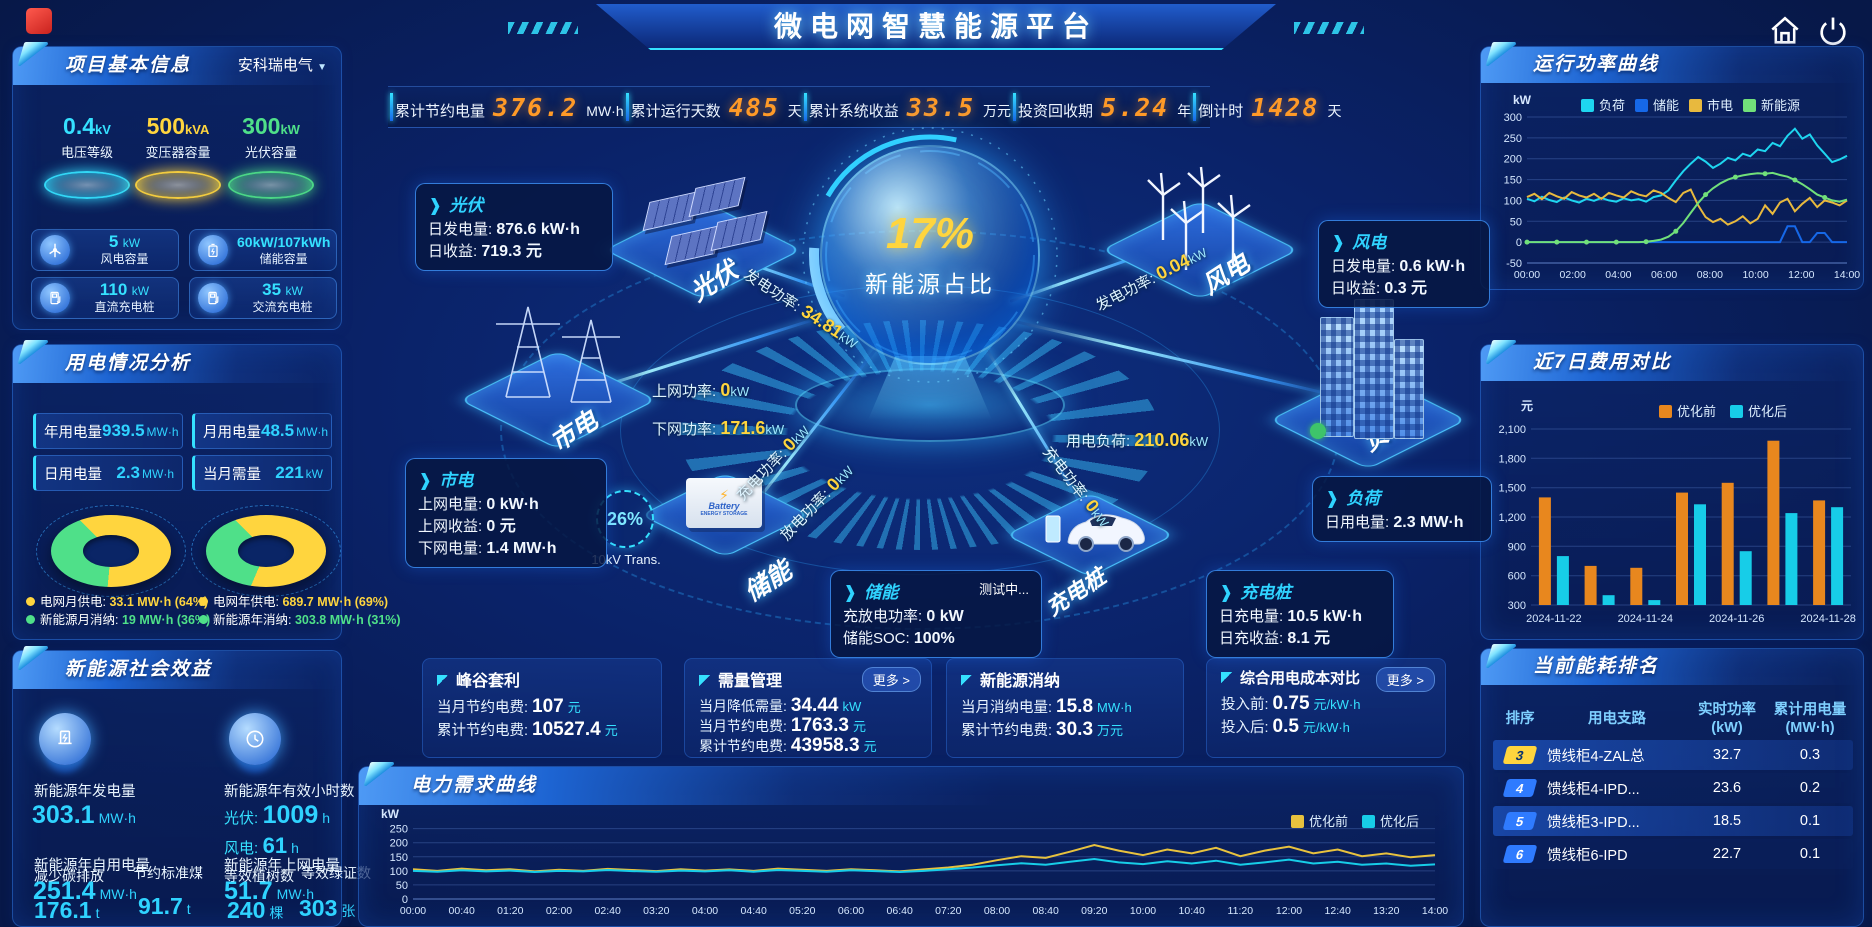 This screenshot has height=927, width=1872. I want to click on legend-item: 新能源, so click(1771, 104).